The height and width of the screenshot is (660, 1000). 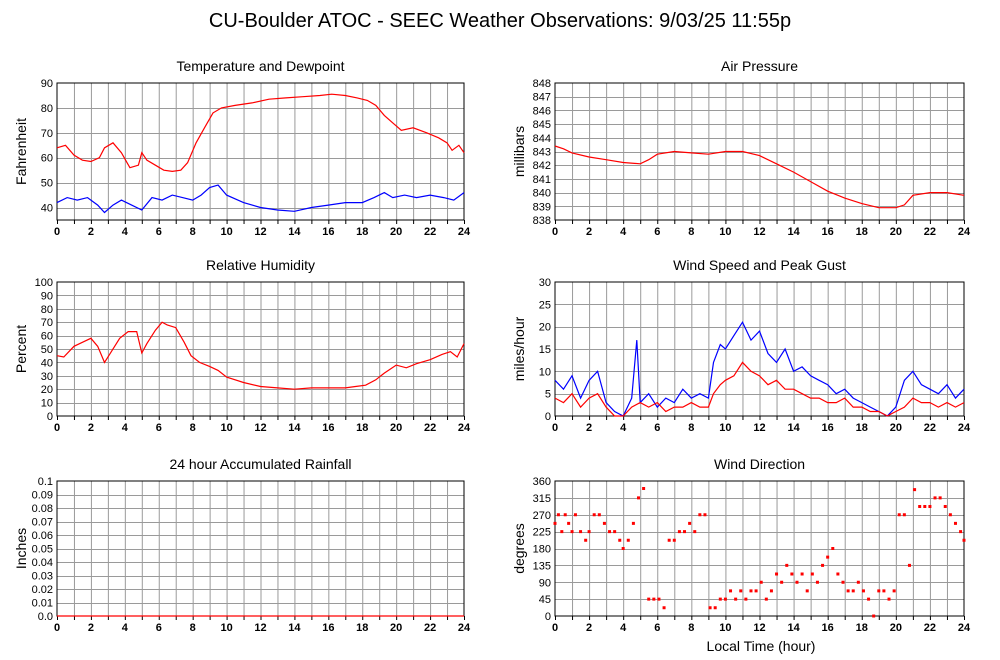 What do you see at coordinates (260, 464) in the screenshot?
I see `chart-title: 24 hour Accumulated Rainfall` at bounding box center [260, 464].